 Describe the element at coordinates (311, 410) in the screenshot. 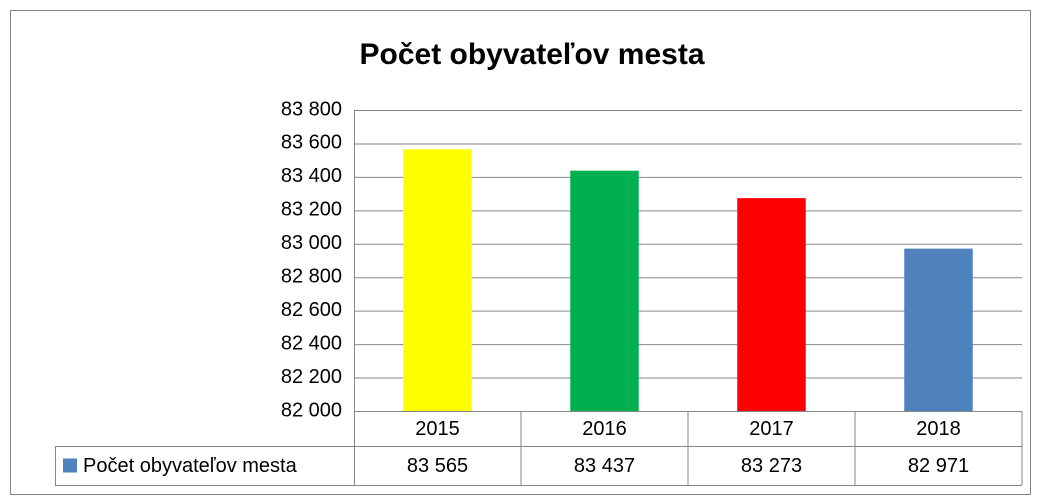

I see `y-tick-label: 82 000` at that location.